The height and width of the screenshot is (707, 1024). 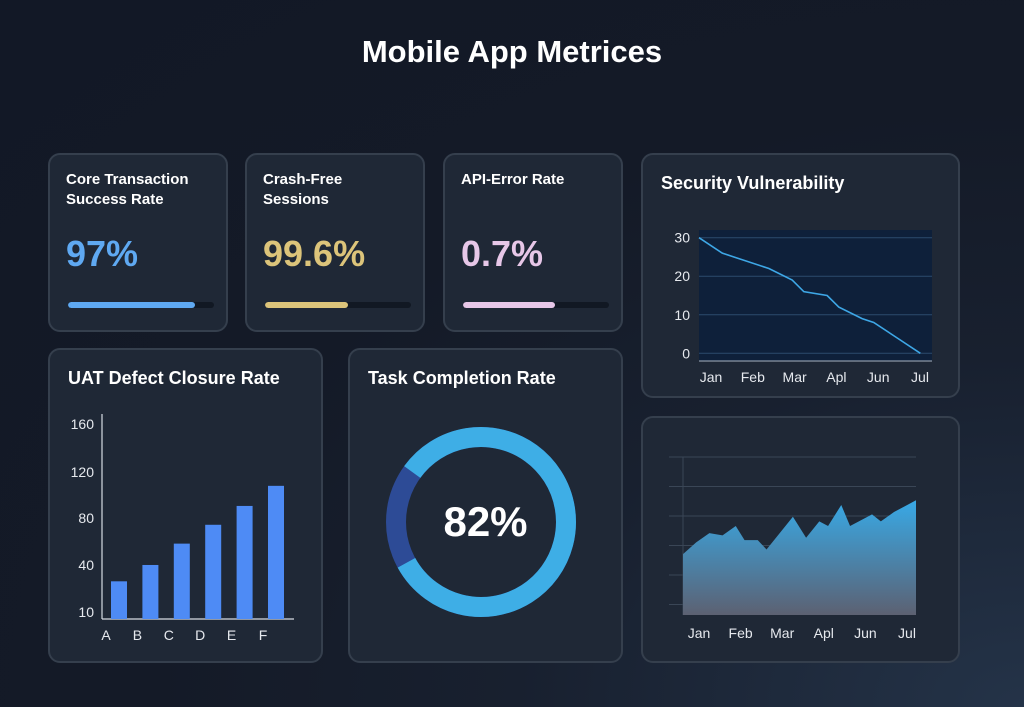 I want to click on page-title: Mobile App Metrices, so click(x=512, y=51).